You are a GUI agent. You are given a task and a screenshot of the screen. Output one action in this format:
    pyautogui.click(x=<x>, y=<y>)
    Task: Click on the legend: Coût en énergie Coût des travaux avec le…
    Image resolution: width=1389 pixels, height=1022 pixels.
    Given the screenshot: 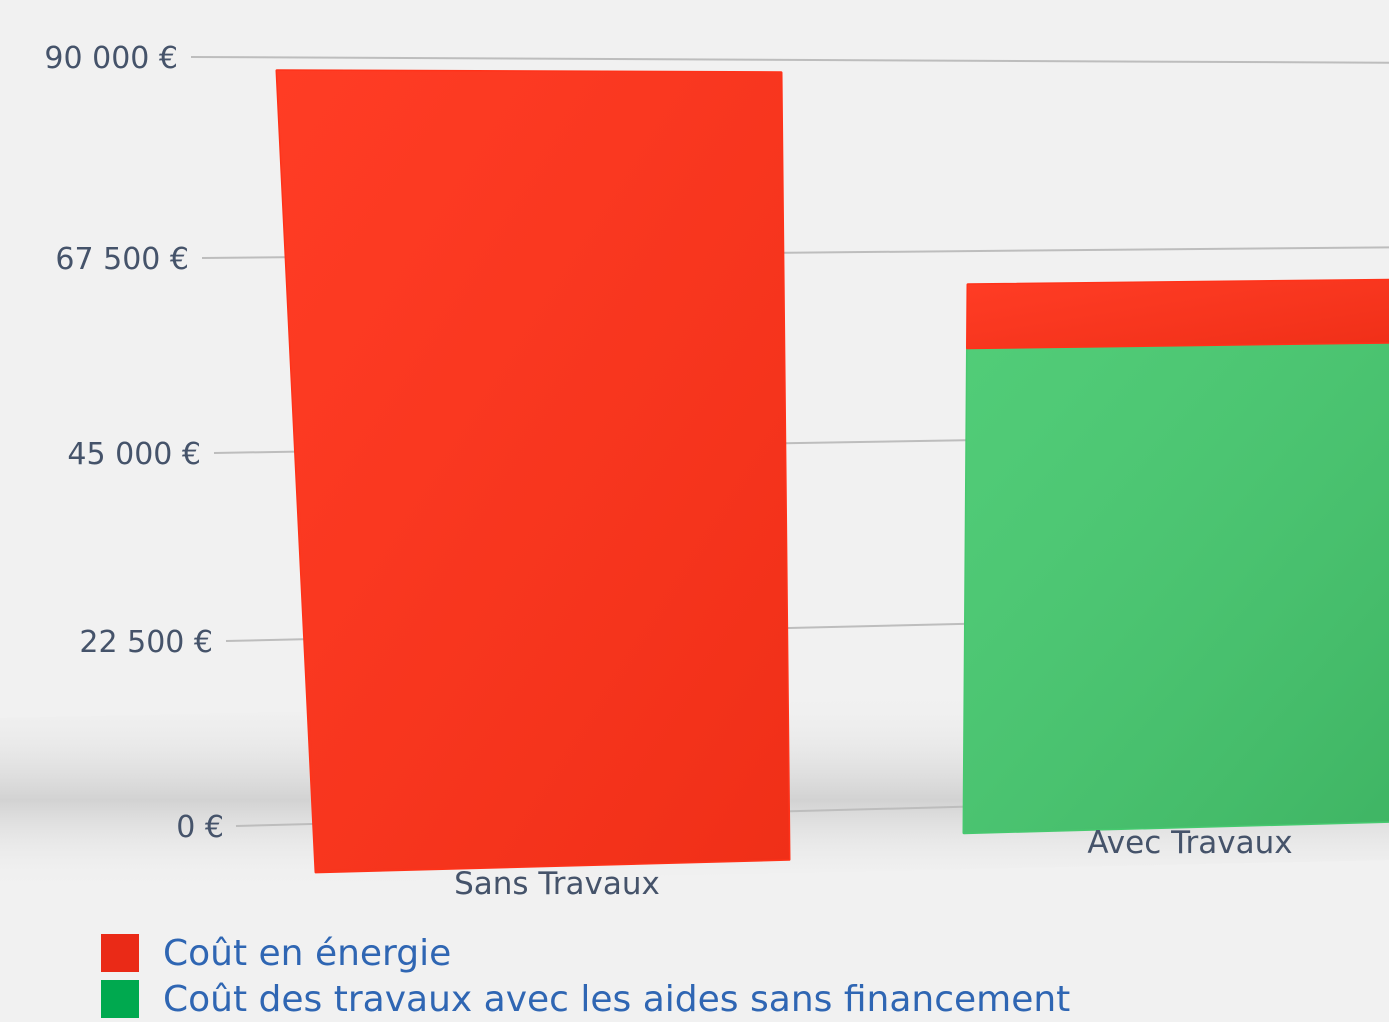 What is the action you would take?
    pyautogui.click(x=585, y=976)
    